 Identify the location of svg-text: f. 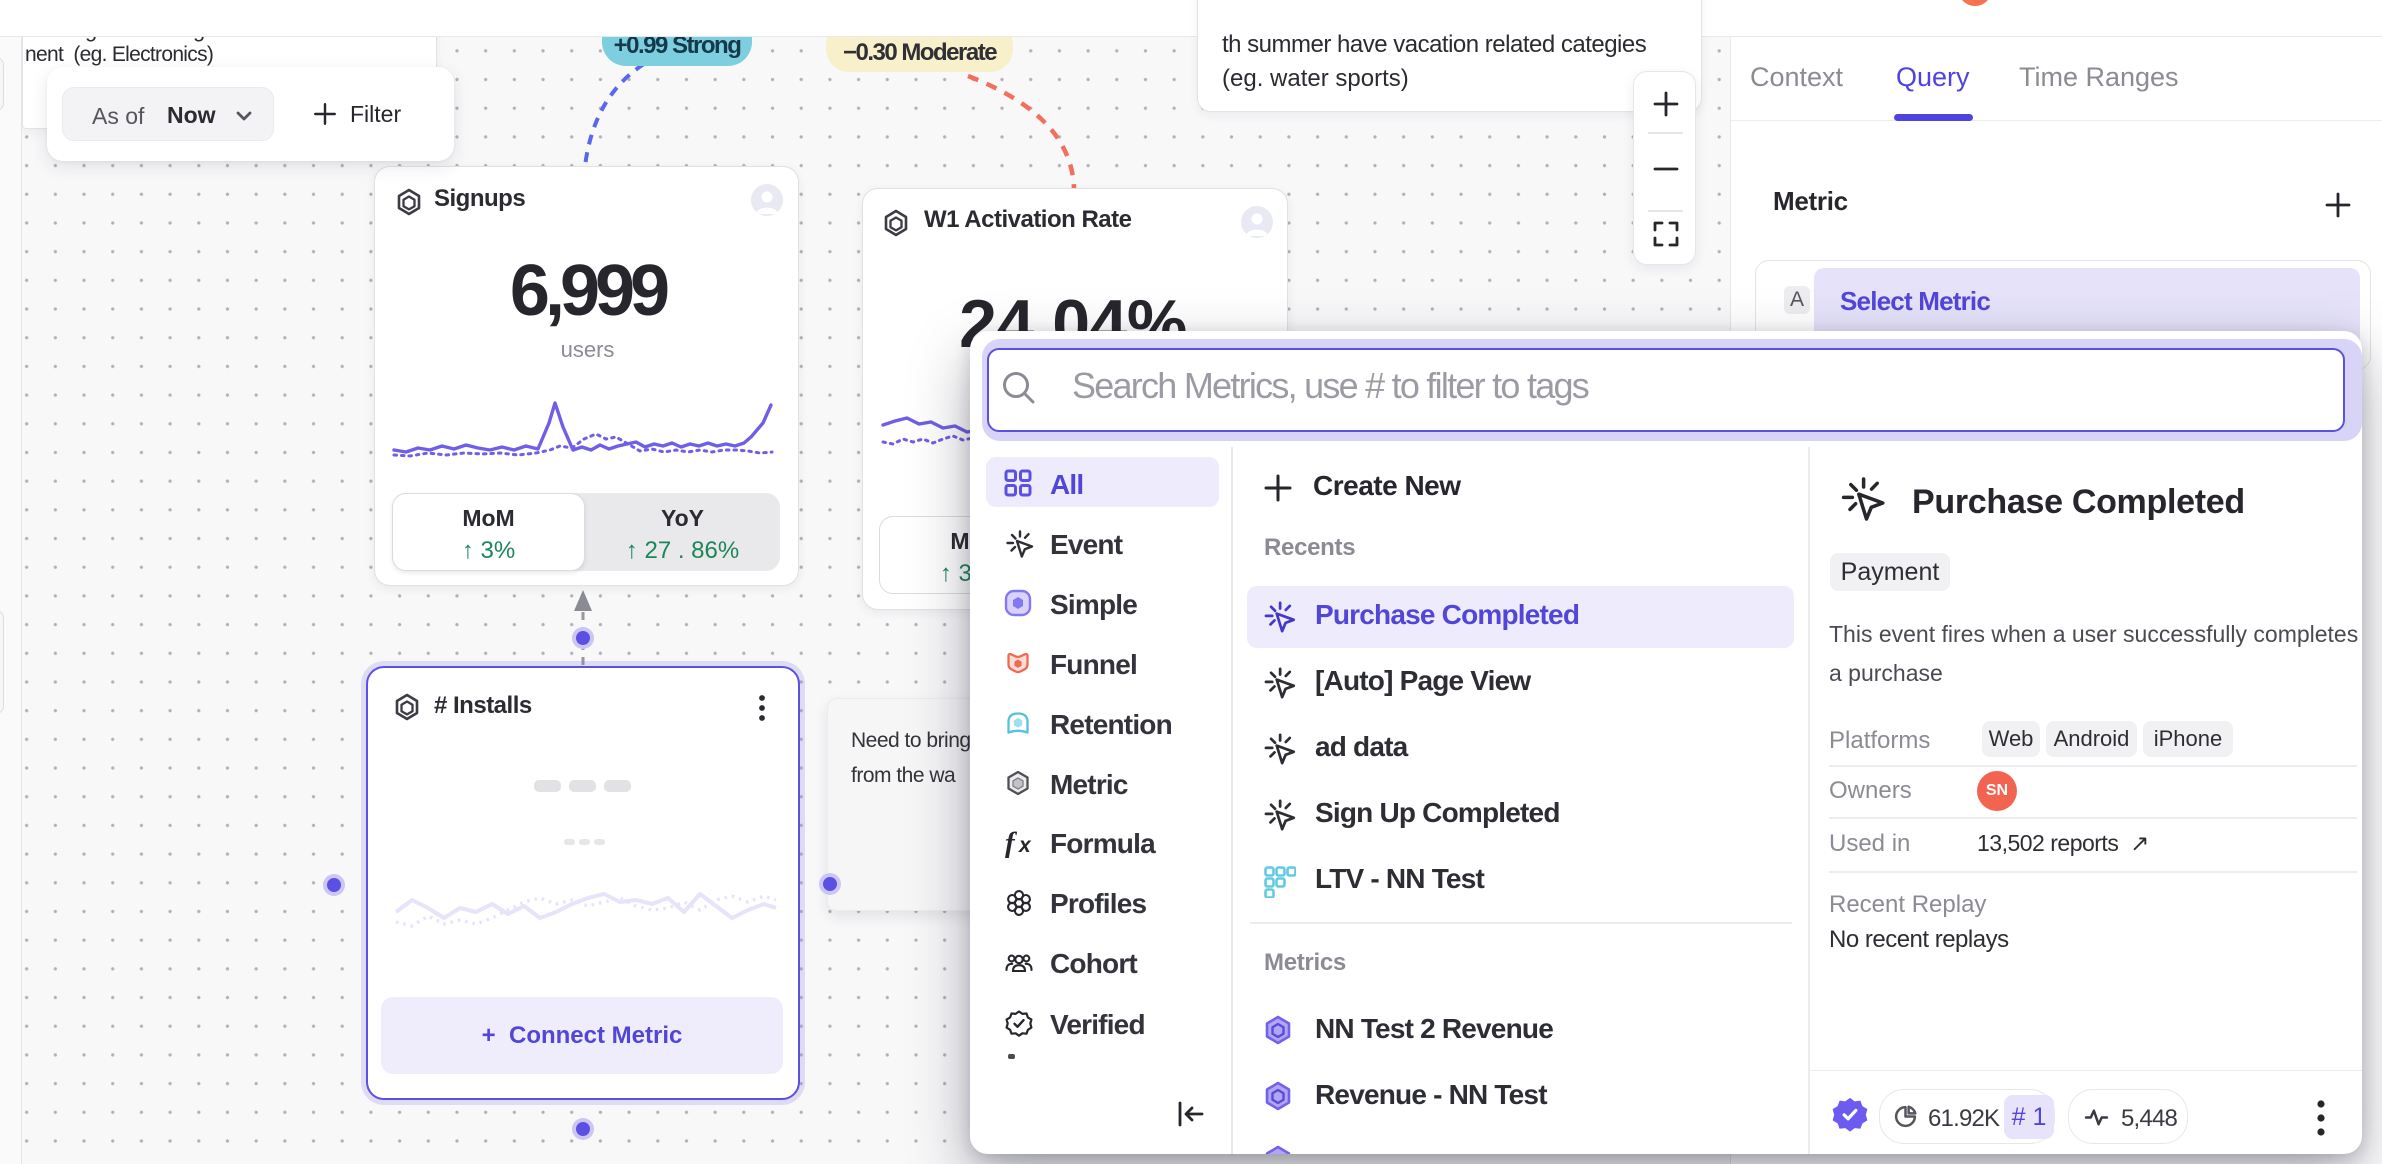
(1011, 843).